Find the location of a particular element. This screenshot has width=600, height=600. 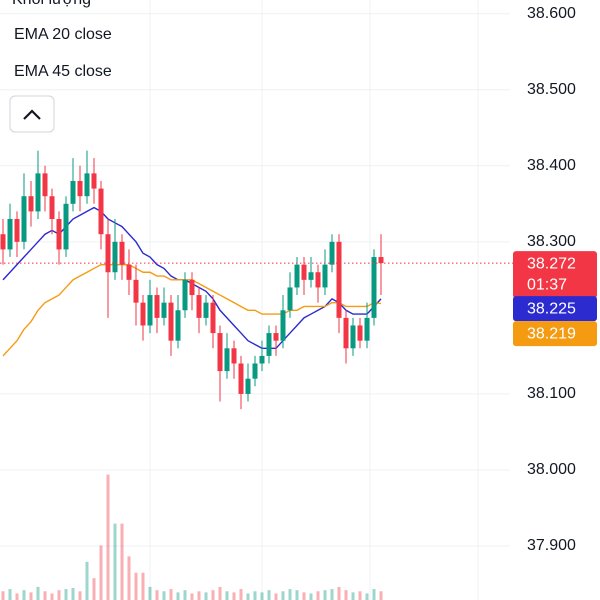

button-frame is located at coordinates (32, 114).